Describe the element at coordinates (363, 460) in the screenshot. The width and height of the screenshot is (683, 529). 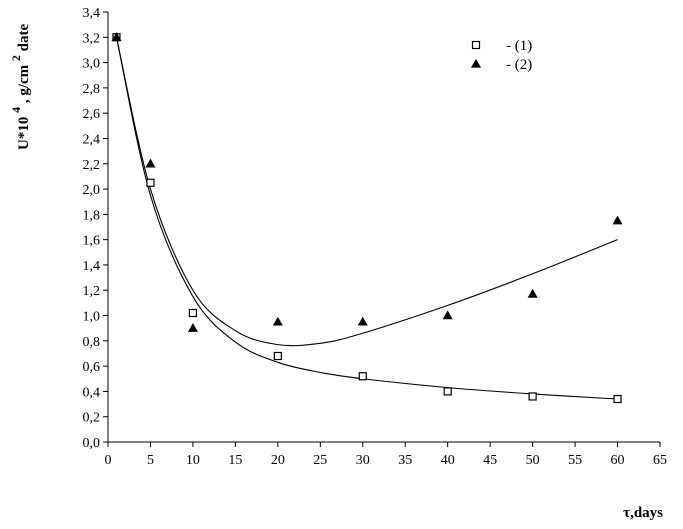
I see `x-tick-label: 30` at that location.